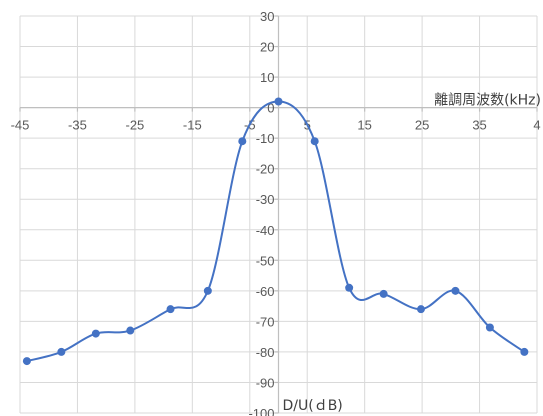 Image resolution: width=543 pixels, height=416 pixels. What do you see at coordinates (265, 169) in the screenshot?
I see `y-tick-label: -20` at bounding box center [265, 169].